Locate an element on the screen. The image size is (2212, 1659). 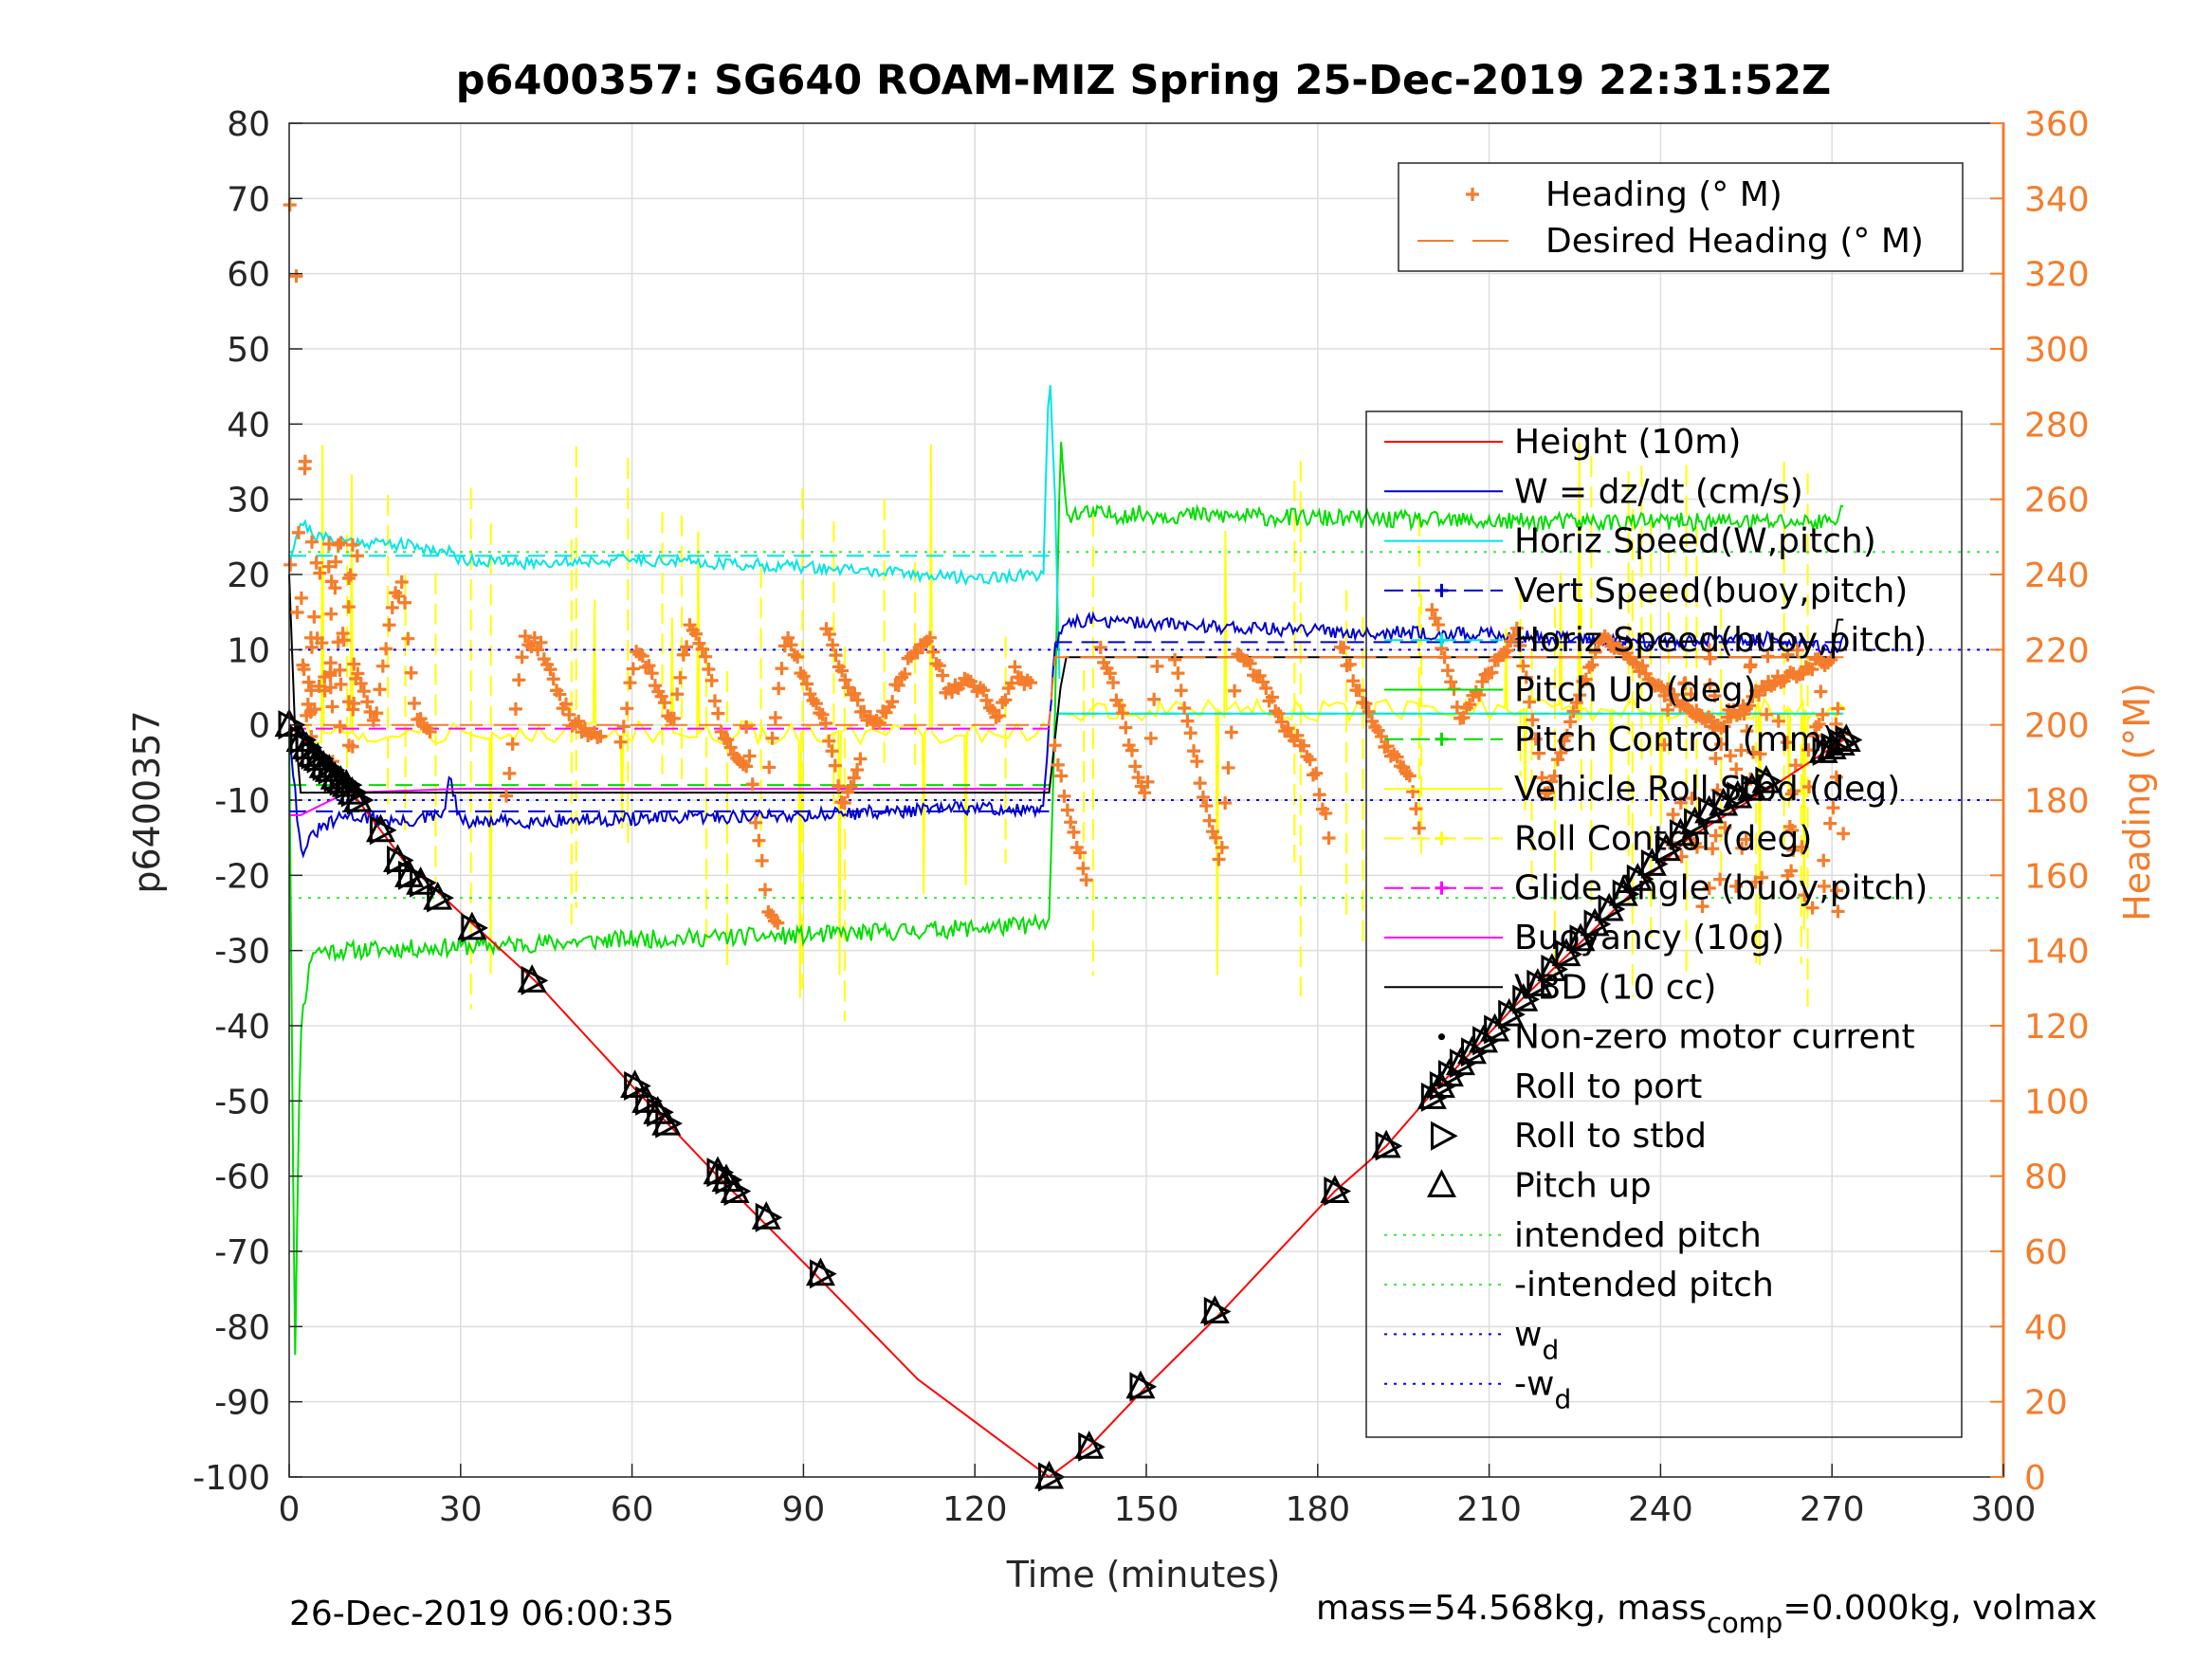
x-tick-label: 60 is located at coordinates (632, 1509).